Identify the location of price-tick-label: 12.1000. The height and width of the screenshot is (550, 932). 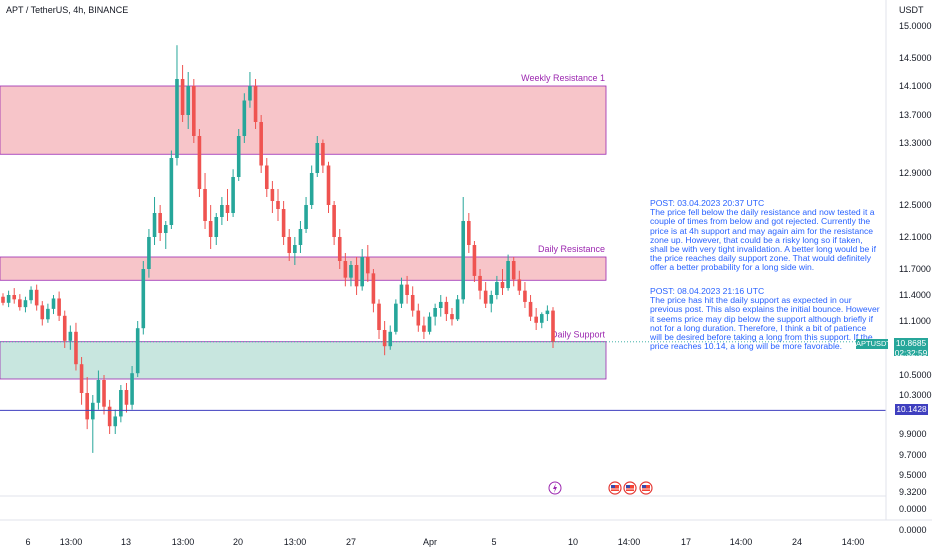
(915, 237).